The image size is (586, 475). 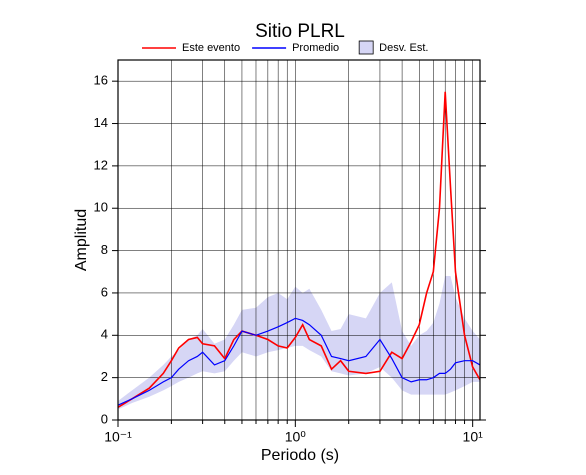 What do you see at coordinates (118, 437) in the screenshot?
I see `x-tick-label: 10⁻¹` at bounding box center [118, 437].